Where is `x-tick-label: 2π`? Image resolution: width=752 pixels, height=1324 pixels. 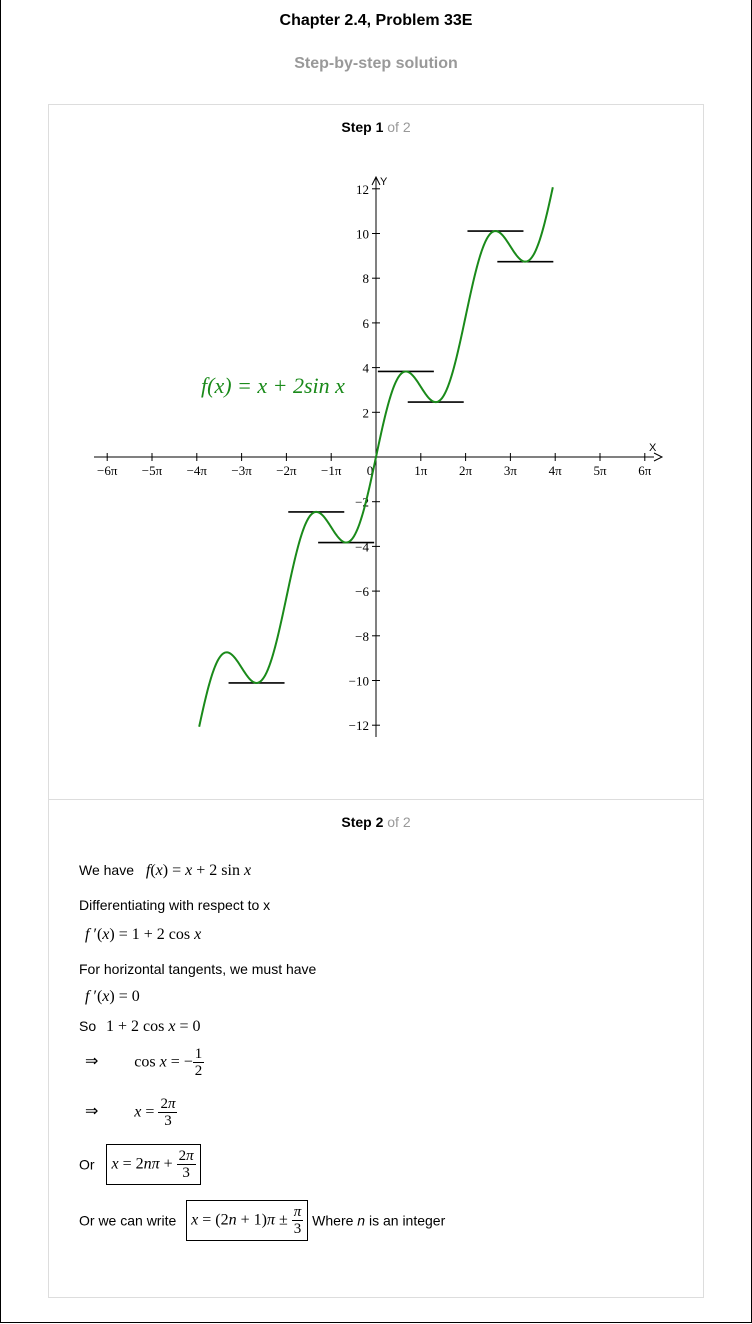
x-tick-label: 2π is located at coordinates (466, 470).